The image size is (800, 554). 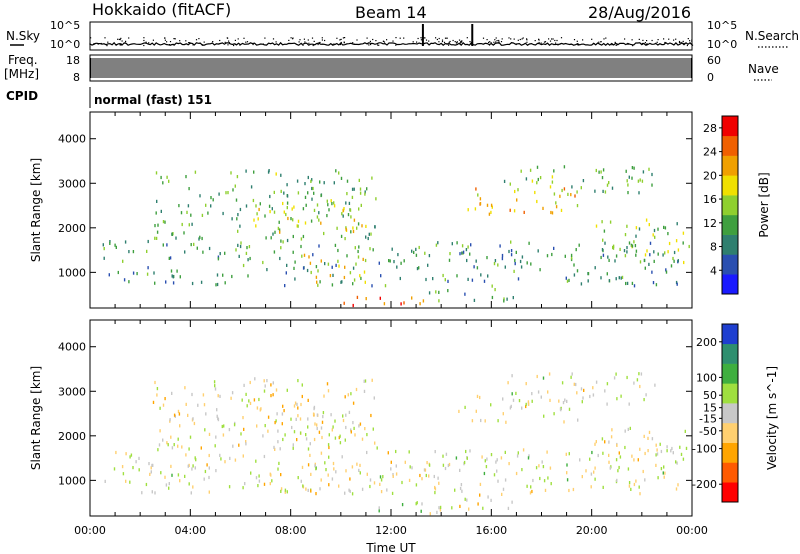 What do you see at coordinates (72, 347) in the screenshot?
I see `range-tick-label: 4000` at bounding box center [72, 347].